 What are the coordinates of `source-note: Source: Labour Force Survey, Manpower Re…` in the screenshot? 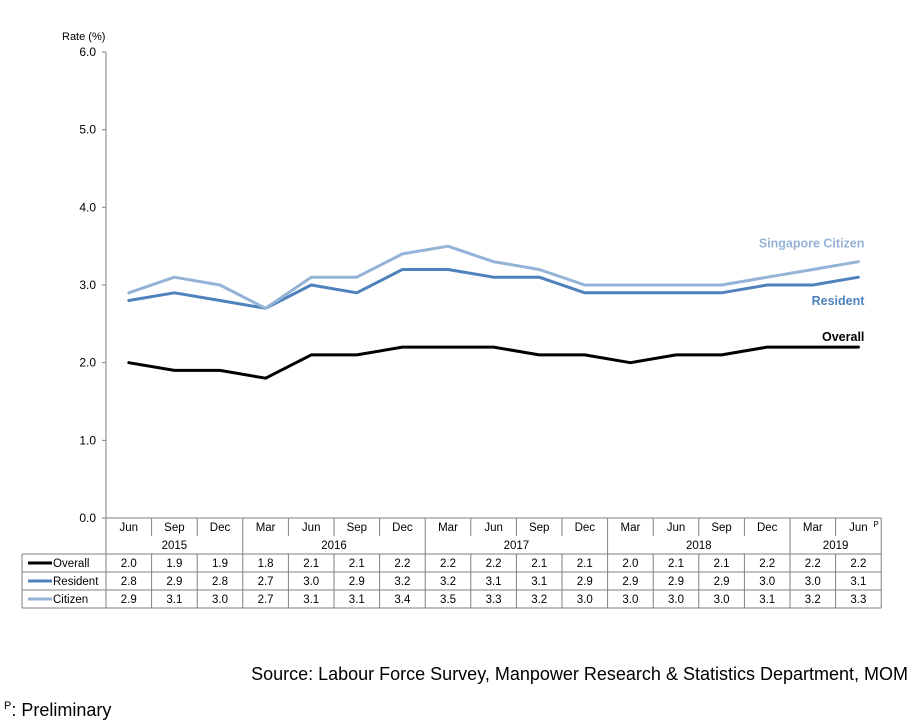 It's located at (579, 674).